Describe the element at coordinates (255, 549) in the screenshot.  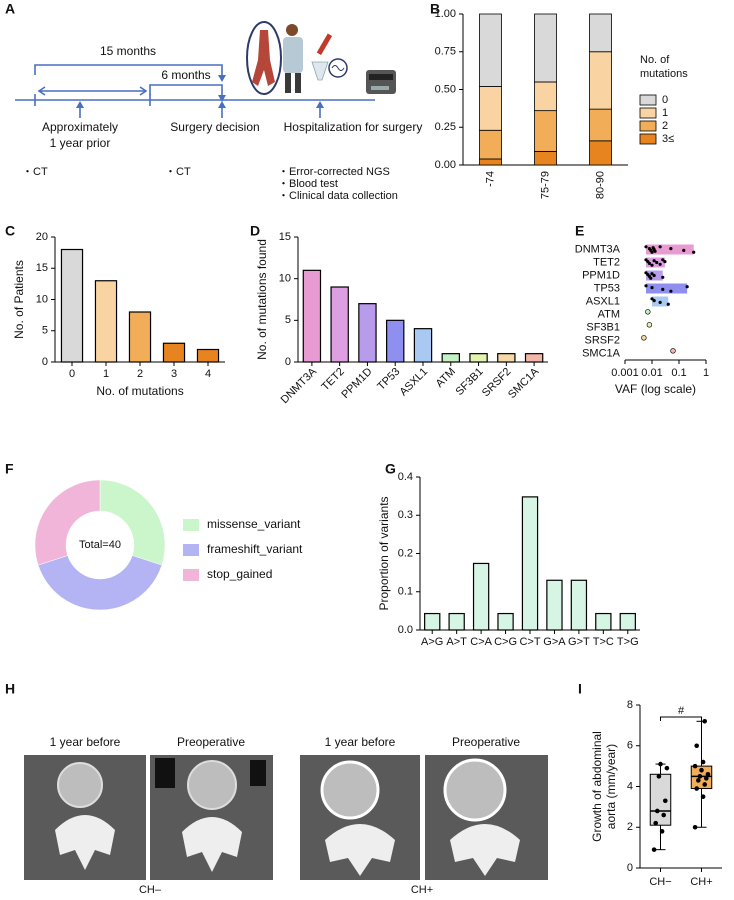
I see `legend-label: frameshift_variant` at that location.